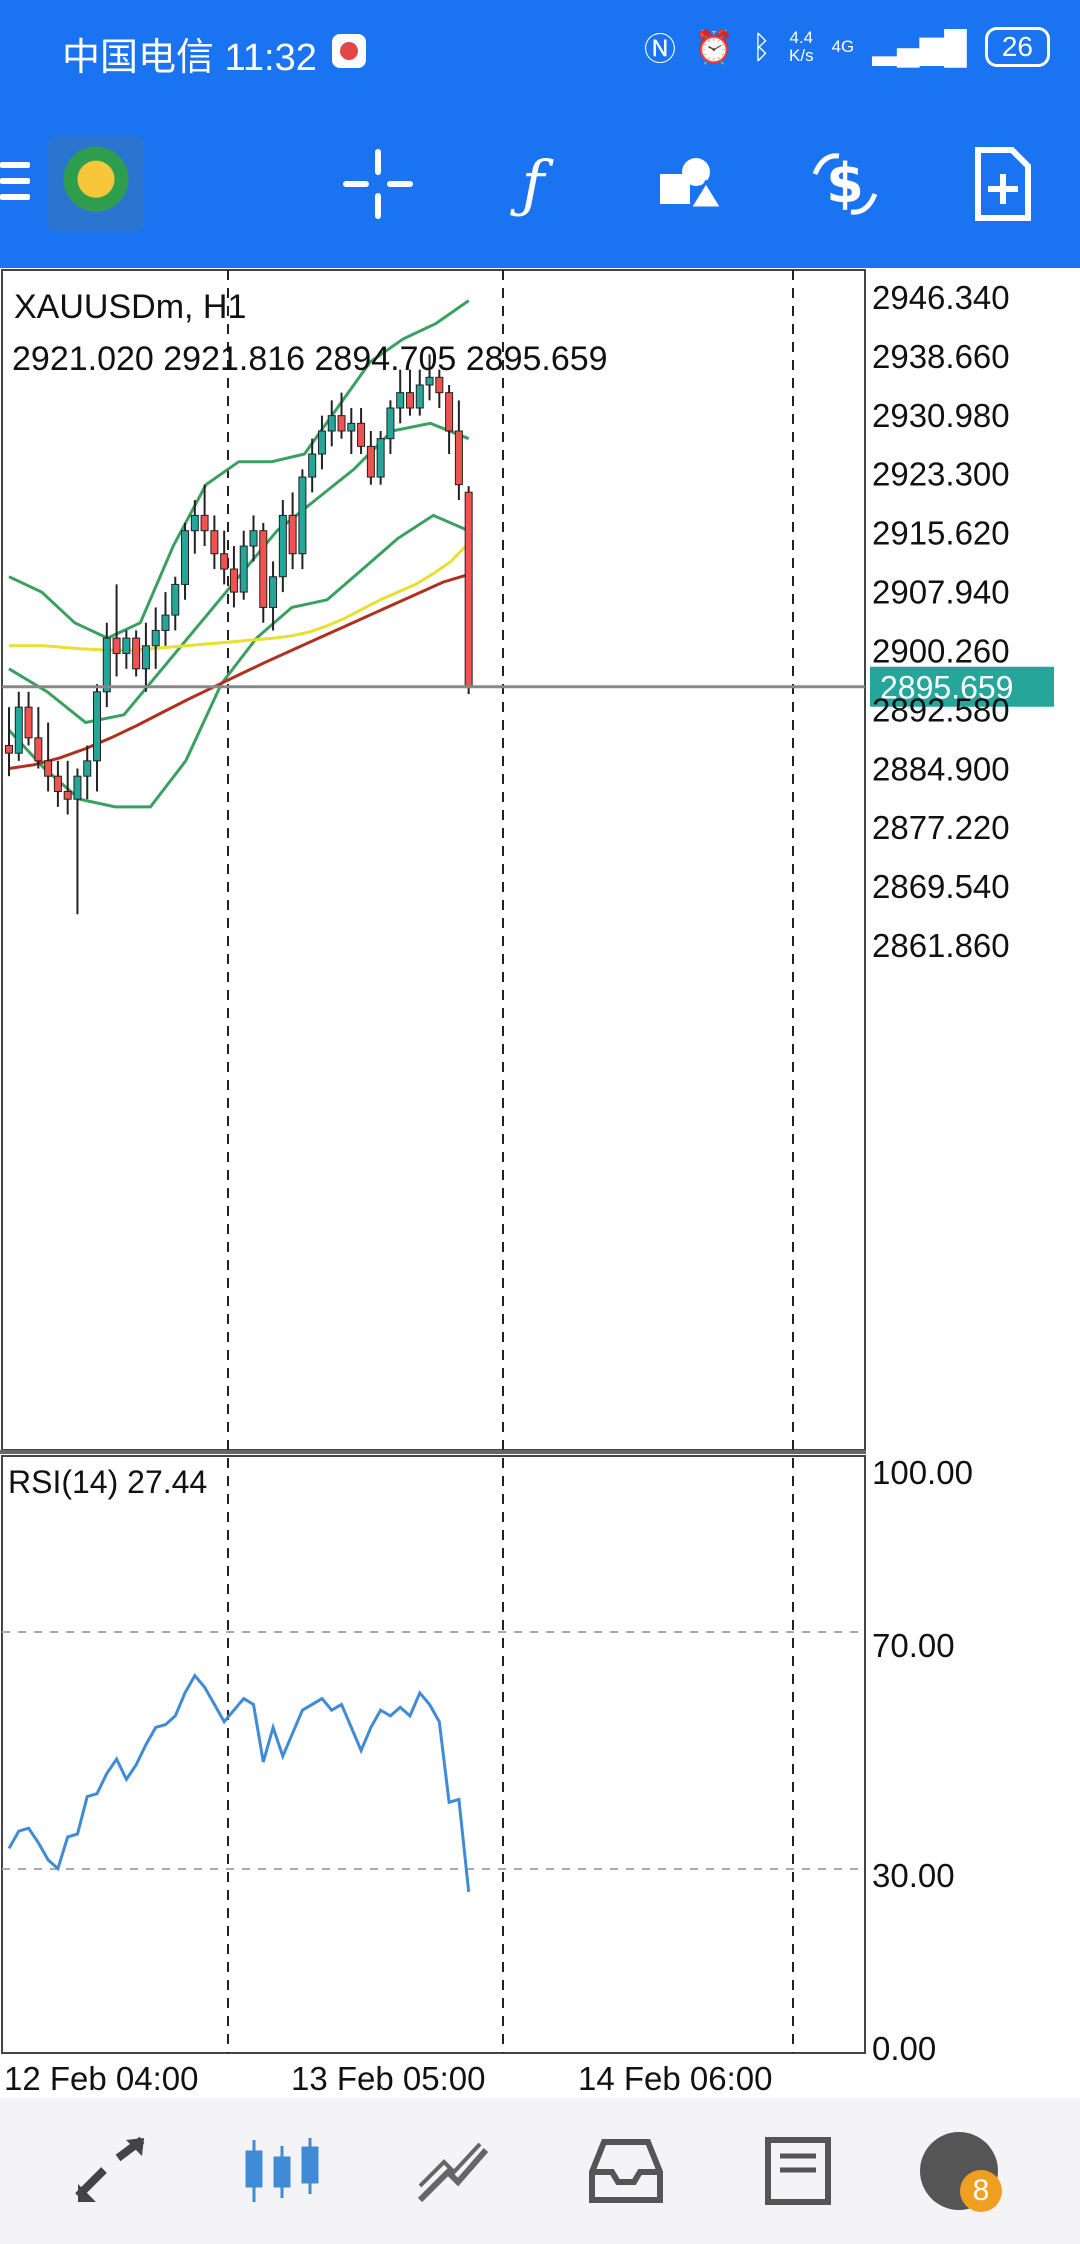 The height and width of the screenshot is (2244, 1080). Describe the element at coordinates (15, 186) in the screenshot. I see `menu-icon` at that location.